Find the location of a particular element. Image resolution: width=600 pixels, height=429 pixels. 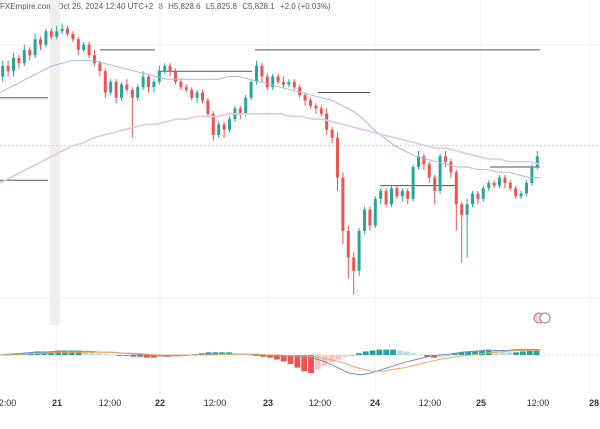

session-highlight is located at coordinates (55, 162).